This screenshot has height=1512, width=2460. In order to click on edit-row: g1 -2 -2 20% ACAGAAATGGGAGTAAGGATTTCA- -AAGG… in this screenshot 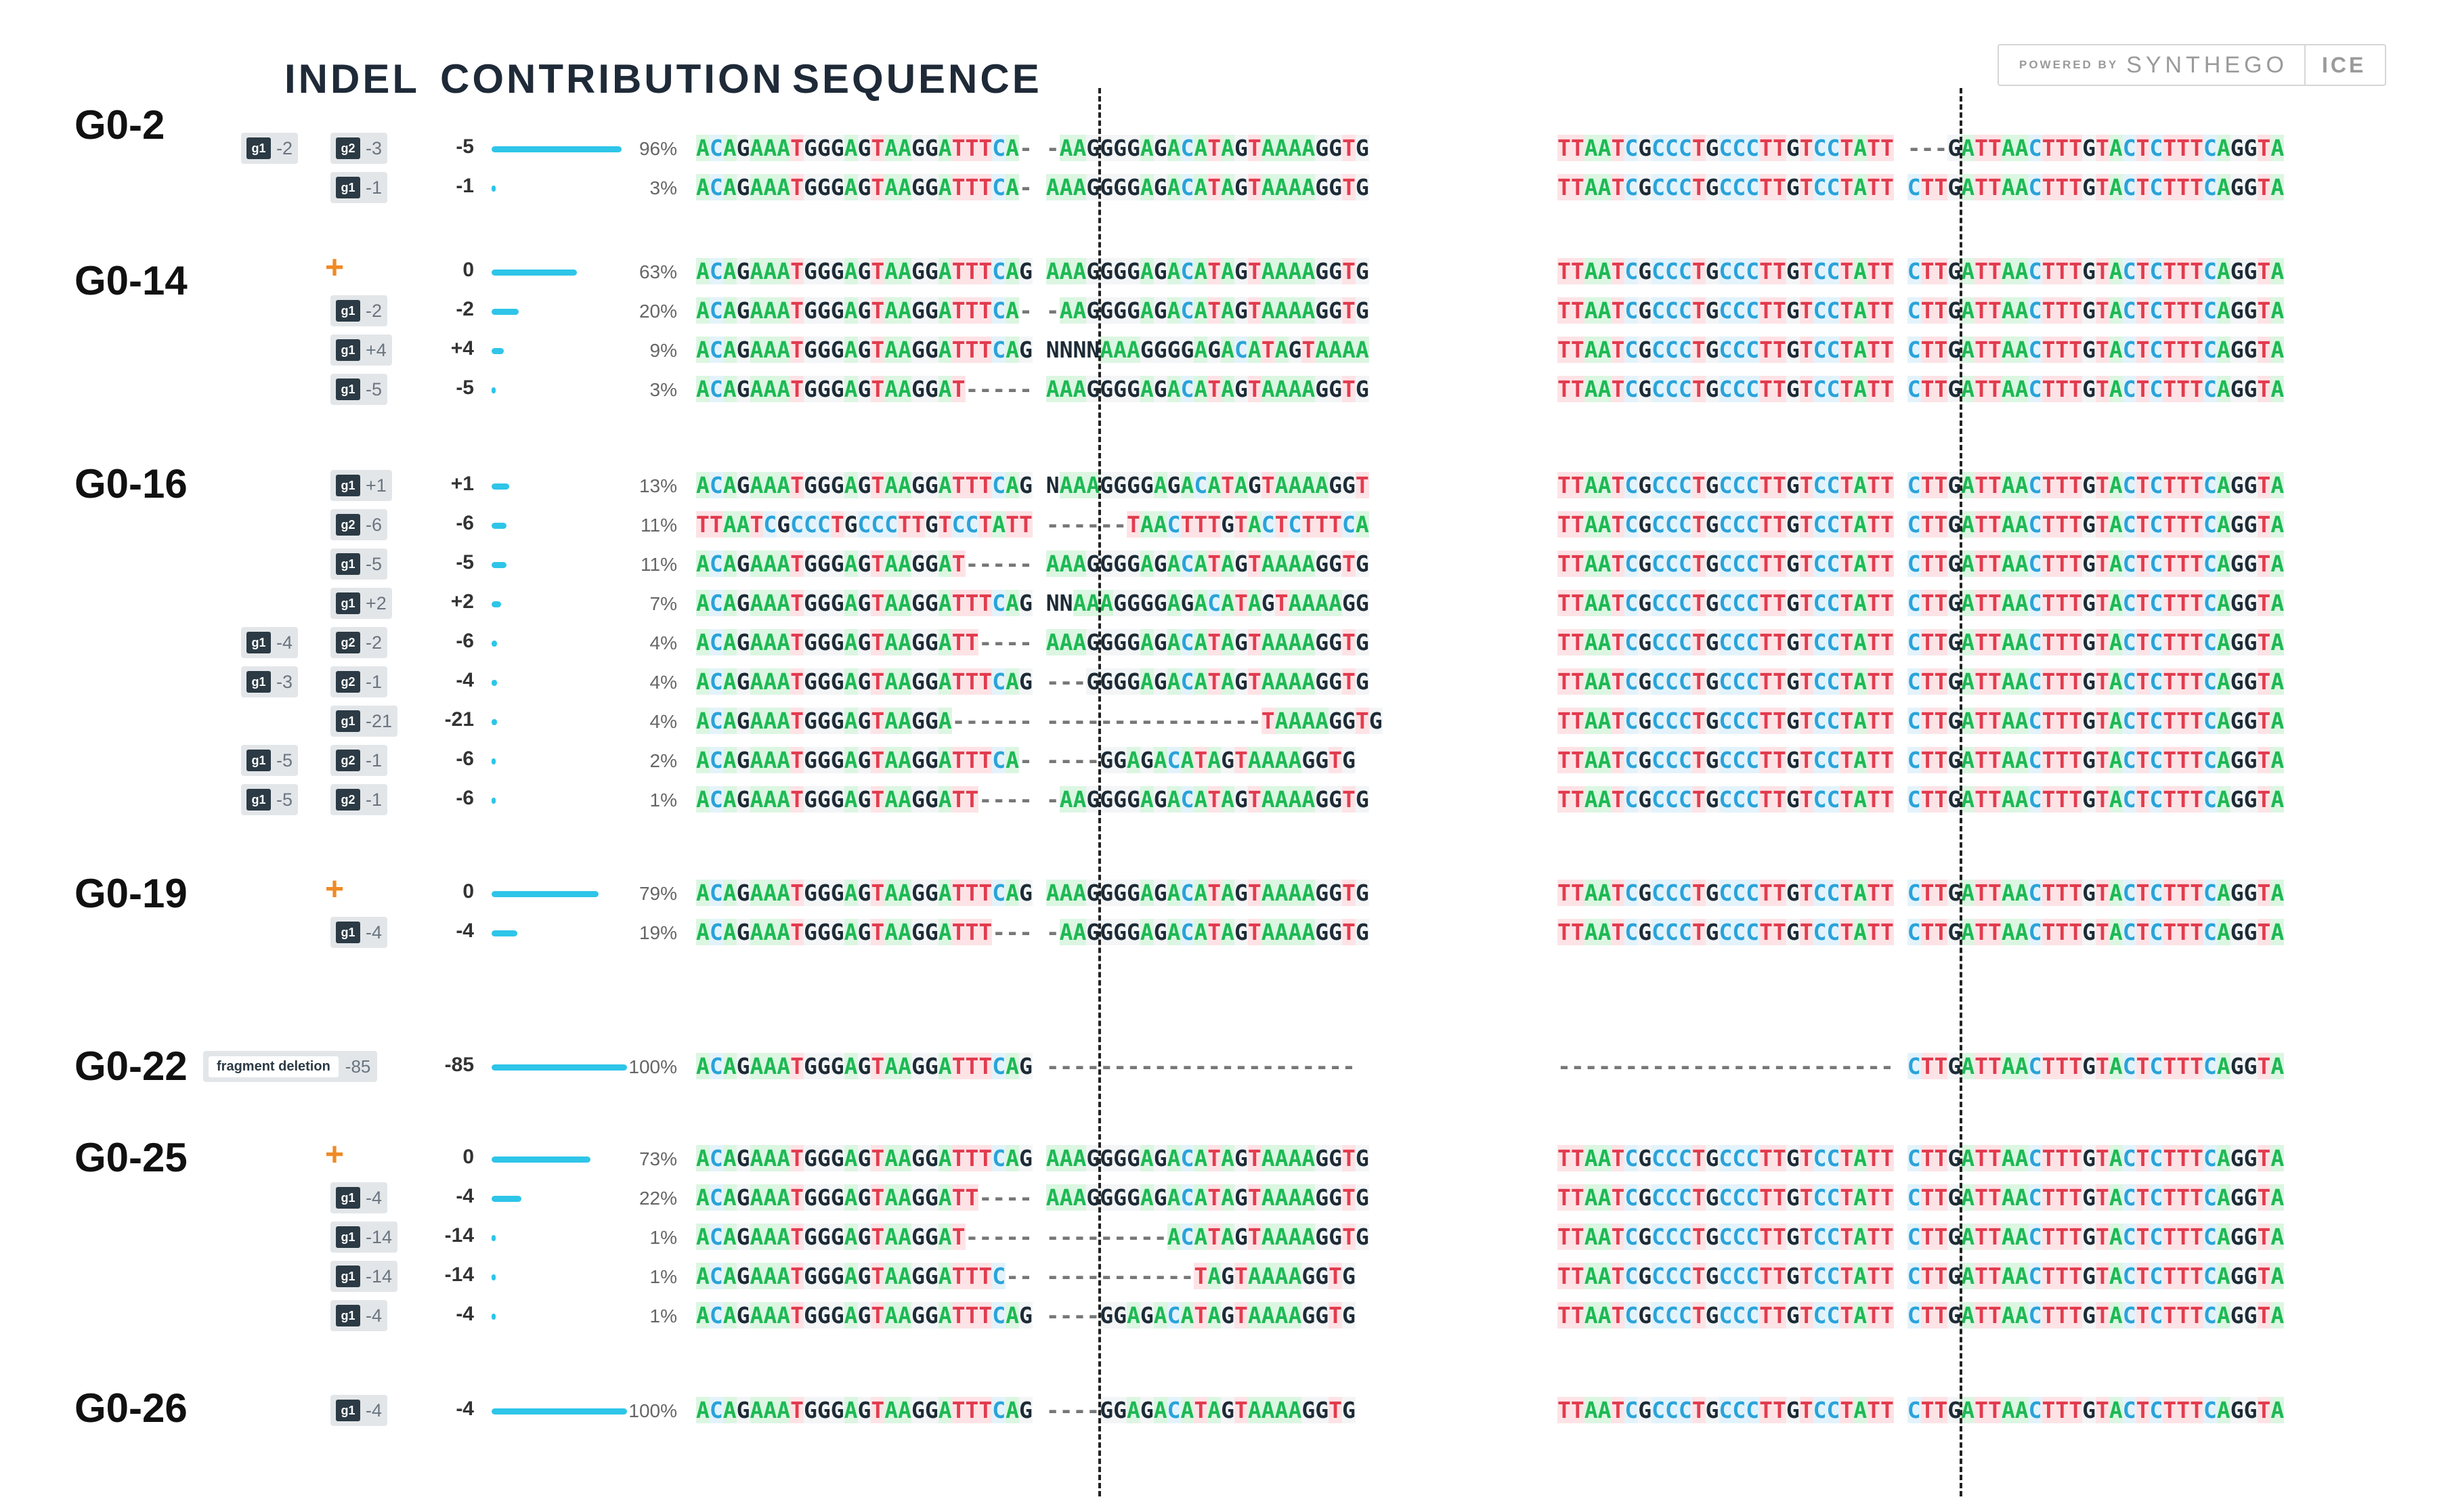, I will do `click(1230, 310)`.